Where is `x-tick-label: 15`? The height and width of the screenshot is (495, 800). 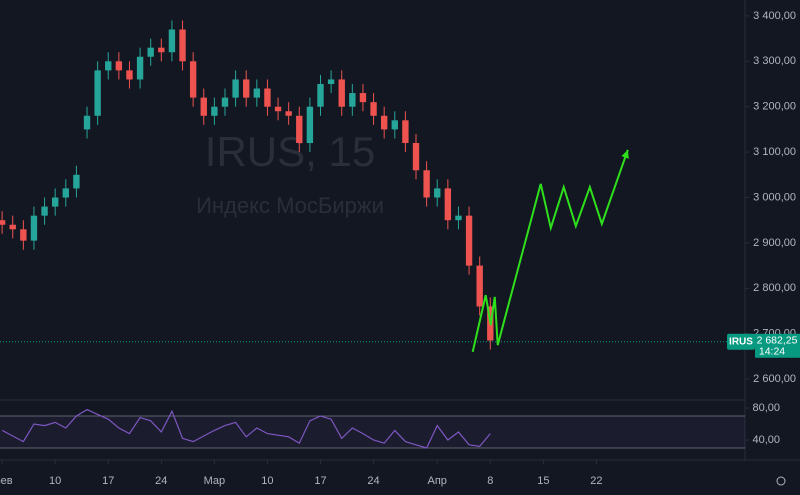 x-tick-label: 15 is located at coordinates (543, 481).